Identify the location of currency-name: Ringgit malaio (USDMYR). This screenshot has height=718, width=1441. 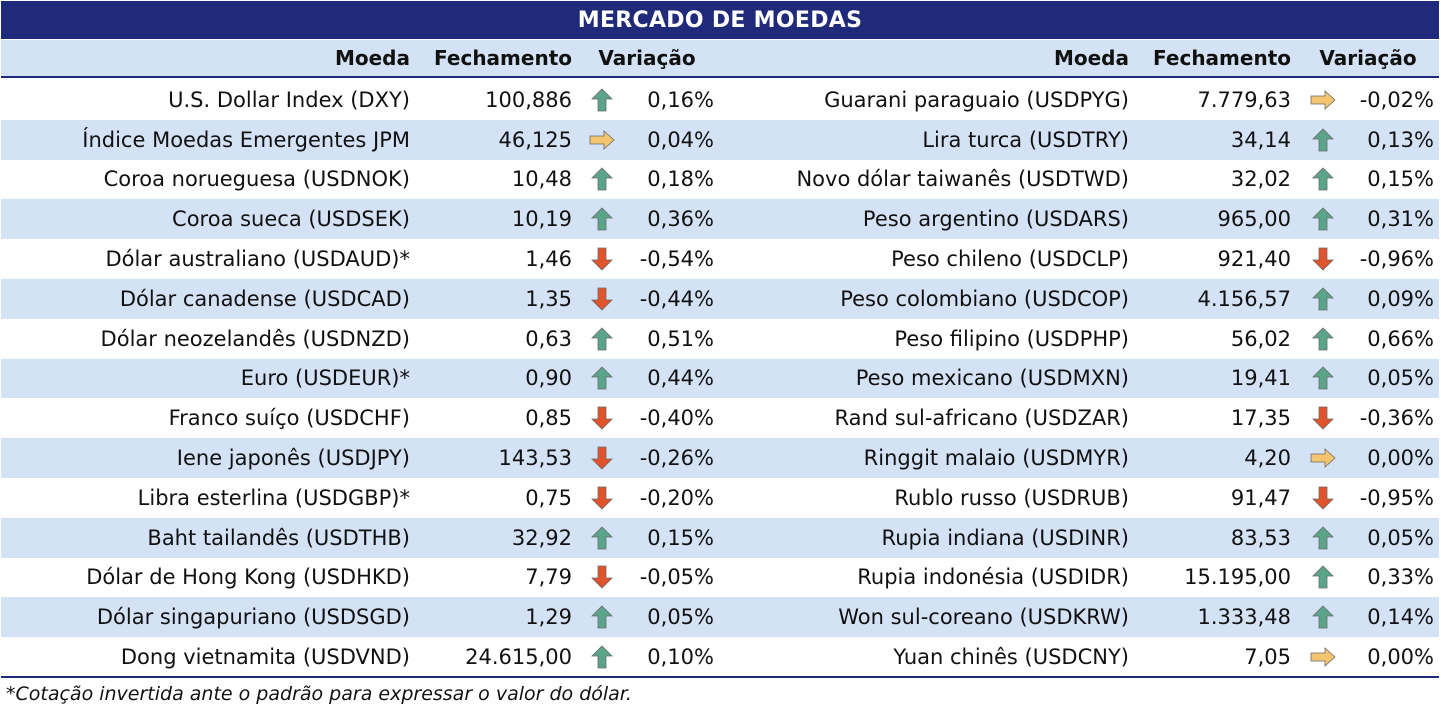
(996, 458).